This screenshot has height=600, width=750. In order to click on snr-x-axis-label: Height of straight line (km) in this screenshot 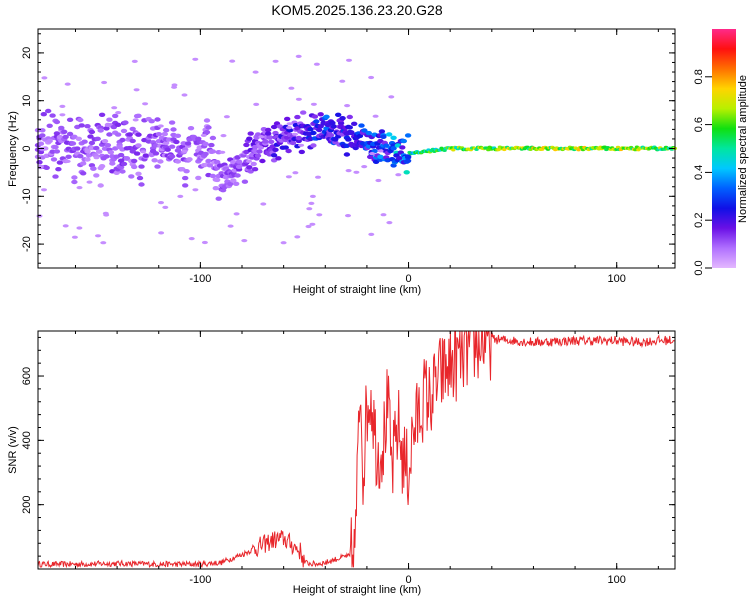, I will do `click(357, 590)`.